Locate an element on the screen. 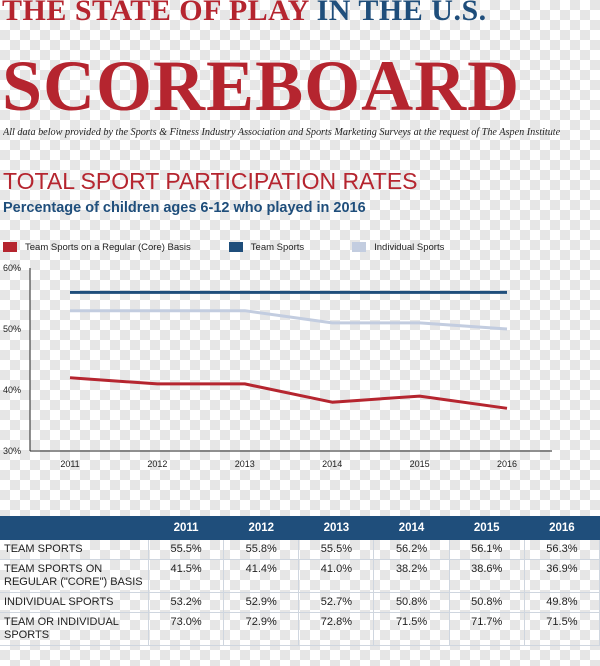 The height and width of the screenshot is (666, 600). table-cell: 53.2% is located at coordinates (186, 602).